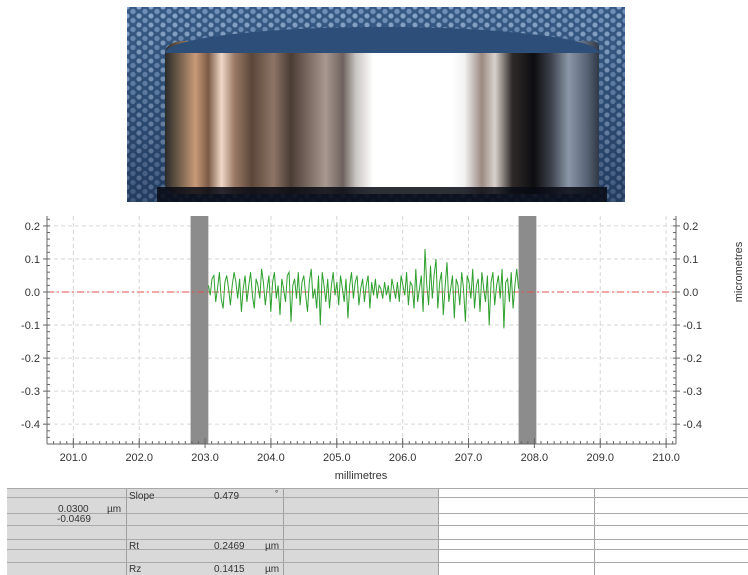  I want to click on x-tick-label: 203.0, so click(205, 458).